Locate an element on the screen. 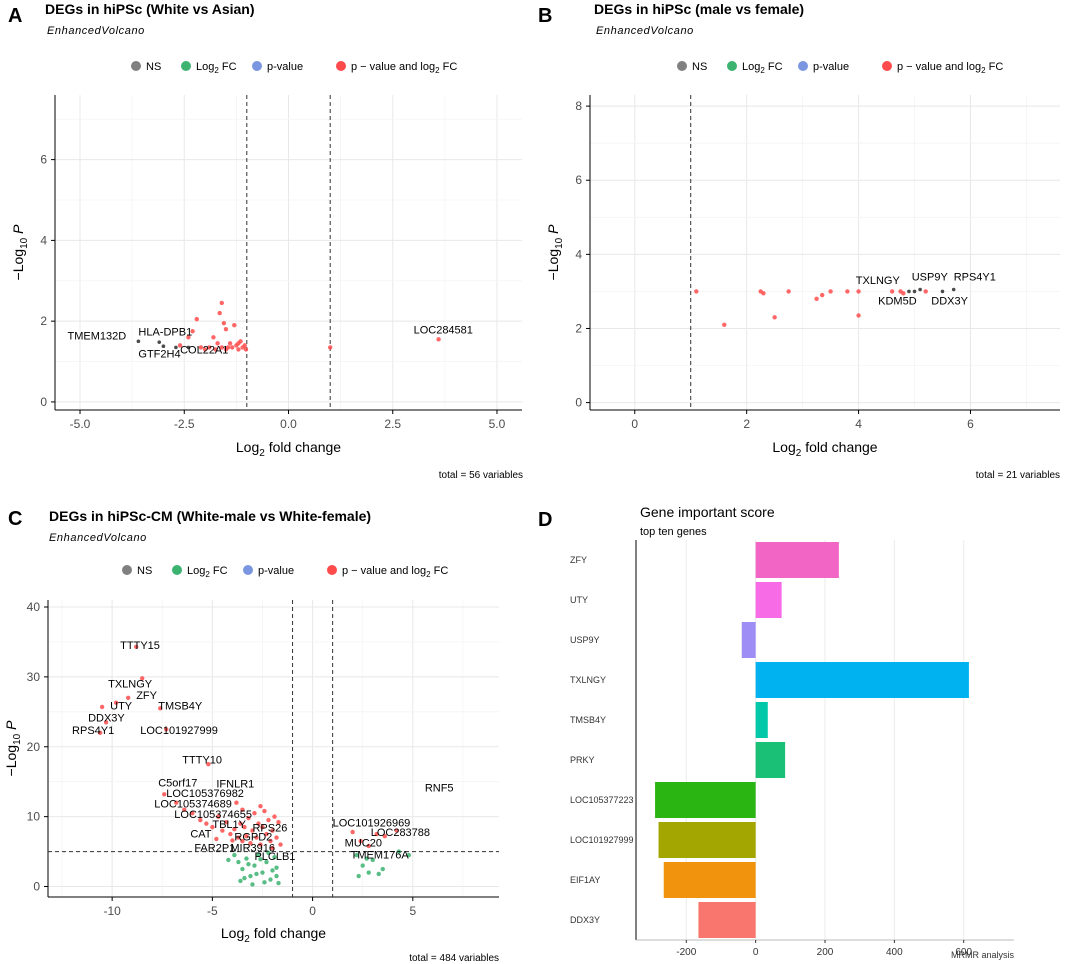 This screenshot has width=1072, height=964. gene-label: RNF5 is located at coordinates (439, 788).